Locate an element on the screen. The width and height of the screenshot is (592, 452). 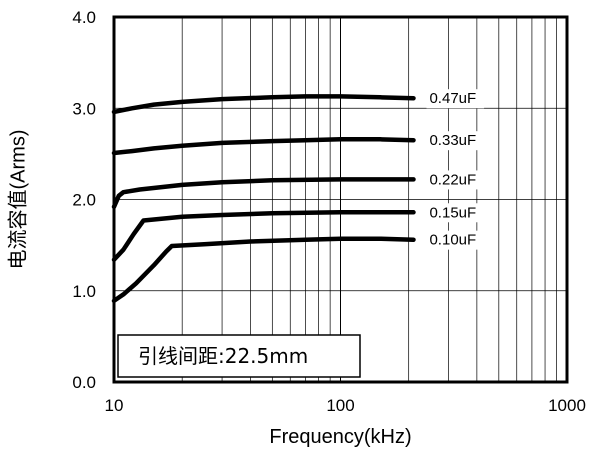
annotation-border is located at coordinates (239, 356).